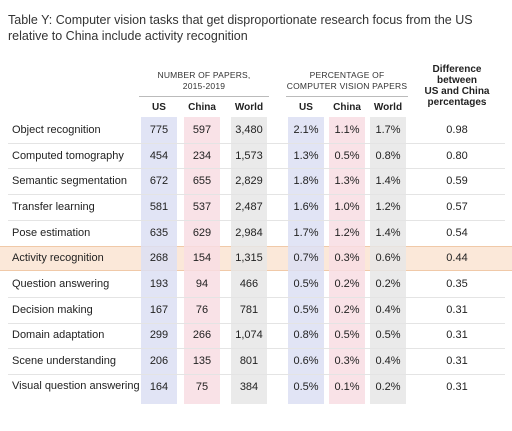 The image size is (512, 431). I want to click on row-label: Decision making, so click(52, 309).